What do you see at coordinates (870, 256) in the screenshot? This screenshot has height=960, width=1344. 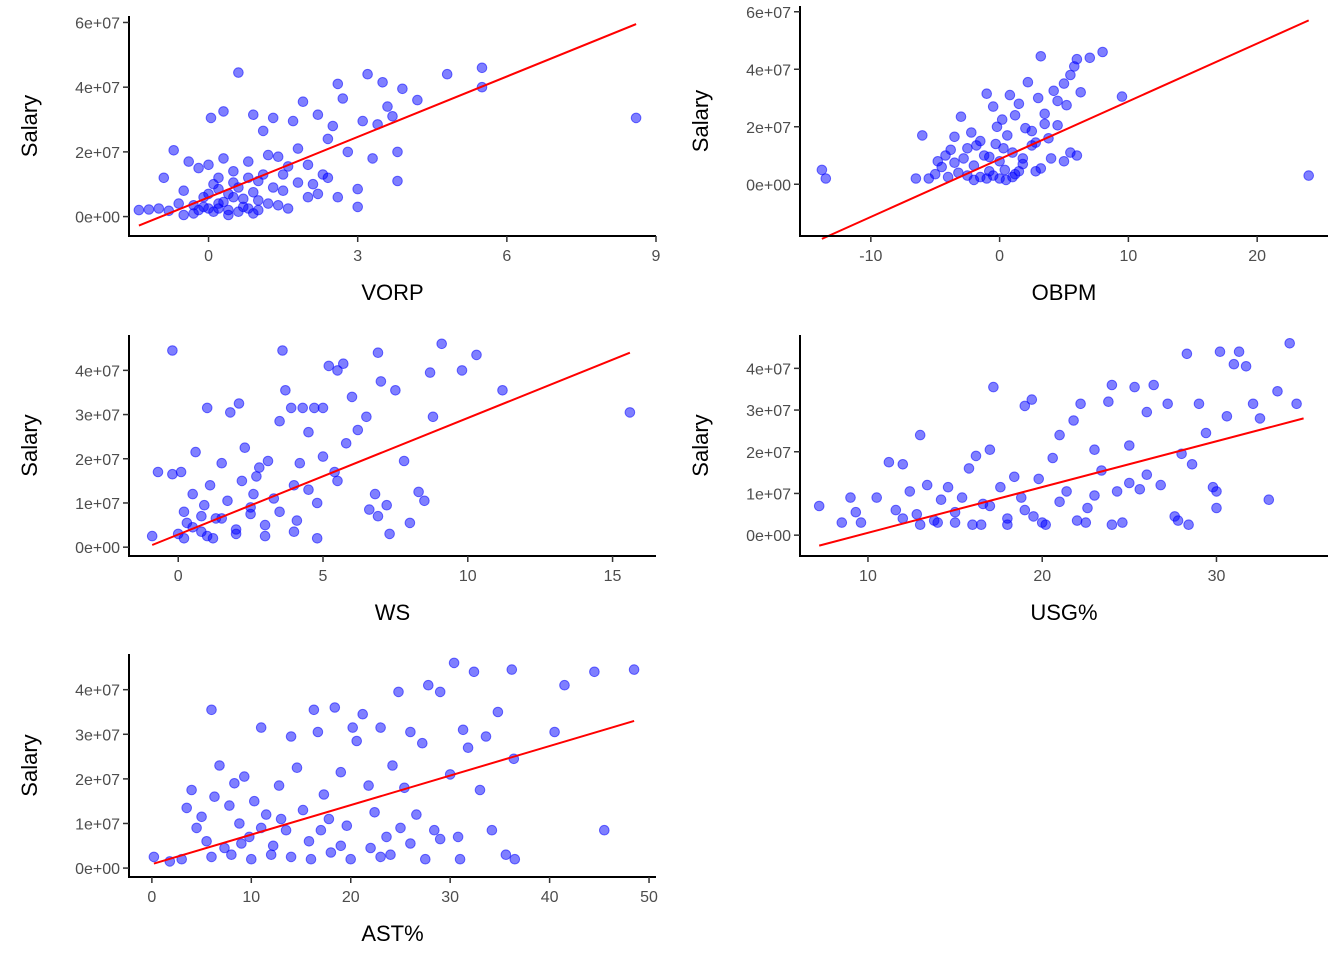 I see `x-tick-label: -10` at bounding box center [870, 256].